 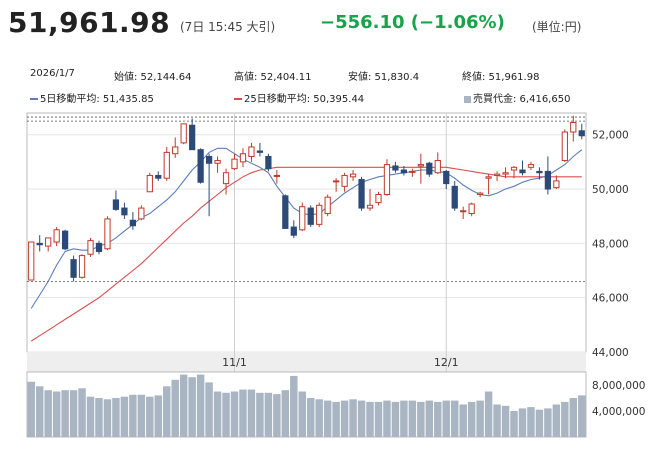 I want to click on y-tick-label: 52,000, so click(x=610, y=136).